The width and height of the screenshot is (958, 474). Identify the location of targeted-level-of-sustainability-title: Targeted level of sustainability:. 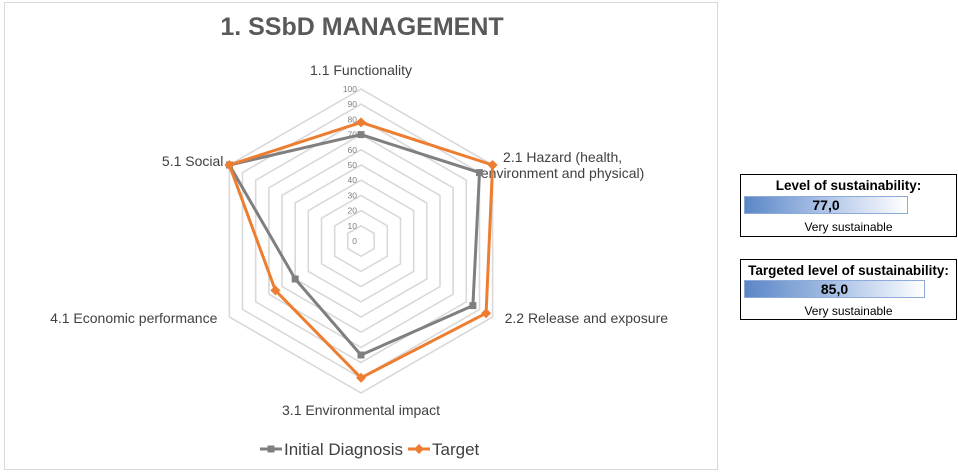
(848, 270).